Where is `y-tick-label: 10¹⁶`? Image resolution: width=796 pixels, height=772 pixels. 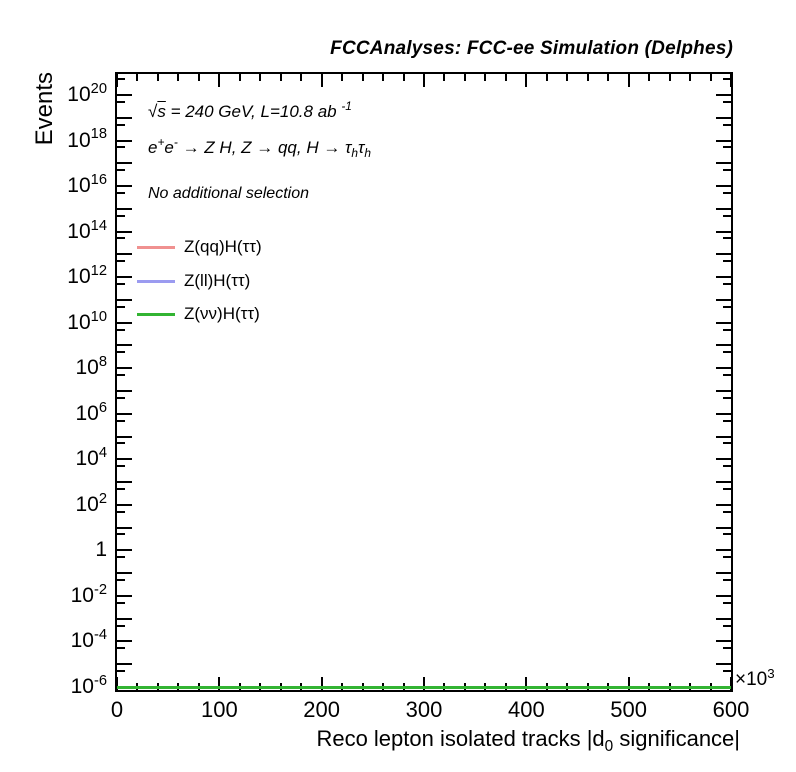
y-tick-label: 10¹⁶ is located at coordinates (87, 184).